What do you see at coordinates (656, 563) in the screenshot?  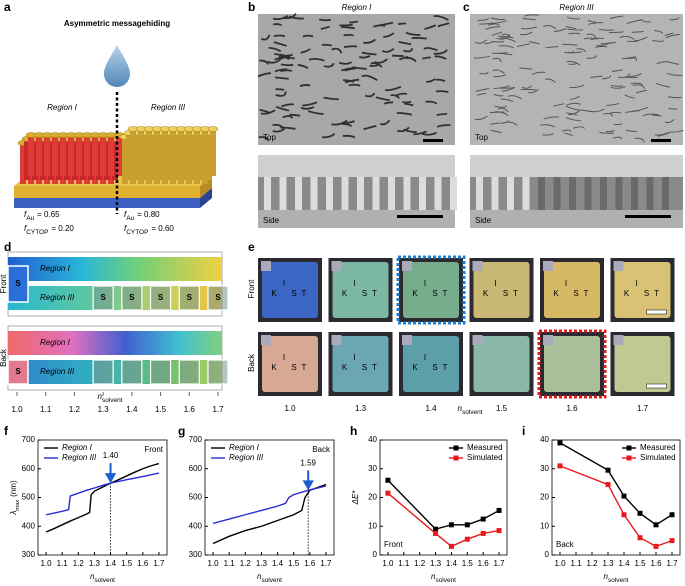 I see `x-tick-label: 1.6` at bounding box center [656, 563].